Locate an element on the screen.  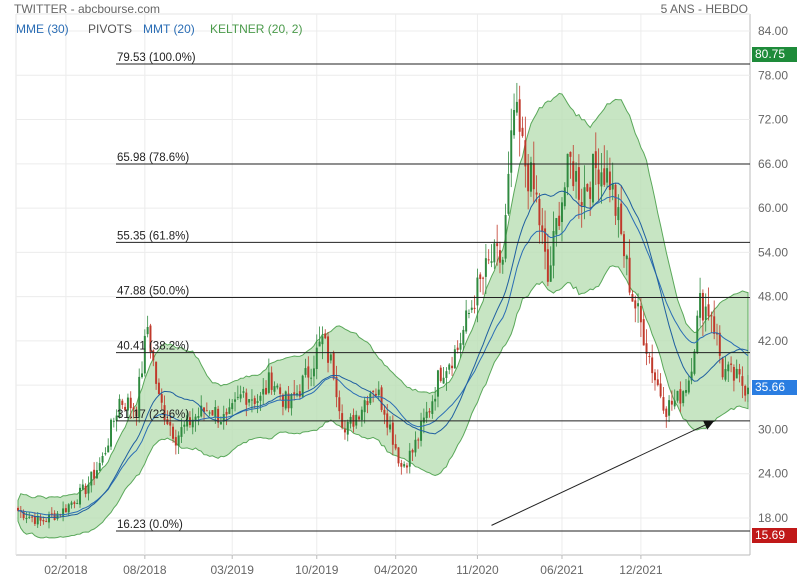
indicator-keltner: KELTNER (20, 2) is located at coordinates (256, 29).